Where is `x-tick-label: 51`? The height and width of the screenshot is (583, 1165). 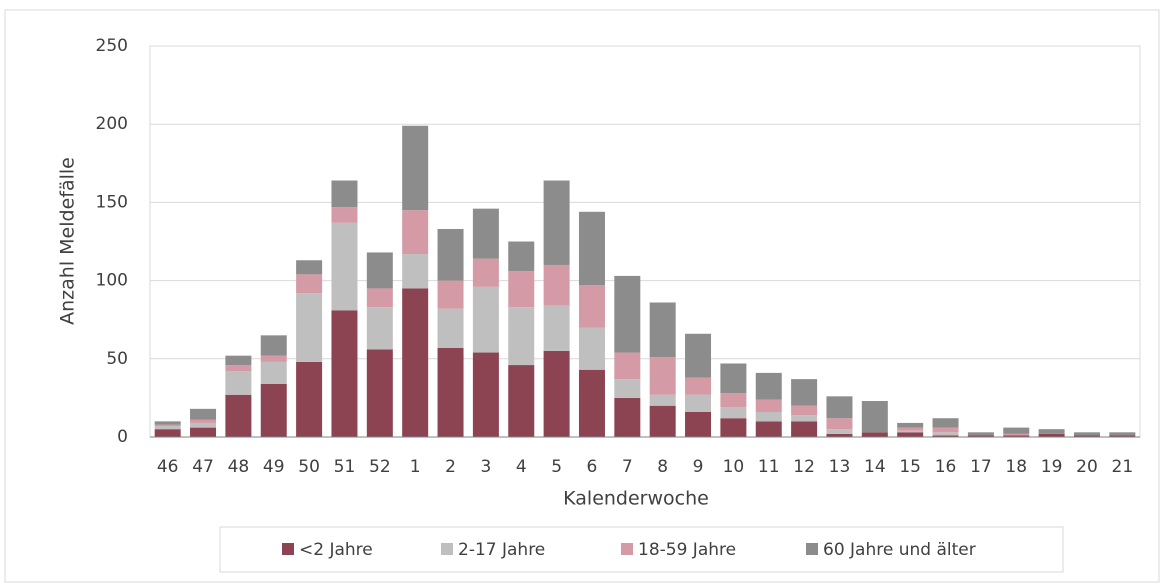 x-tick-label: 51 is located at coordinates (345, 467).